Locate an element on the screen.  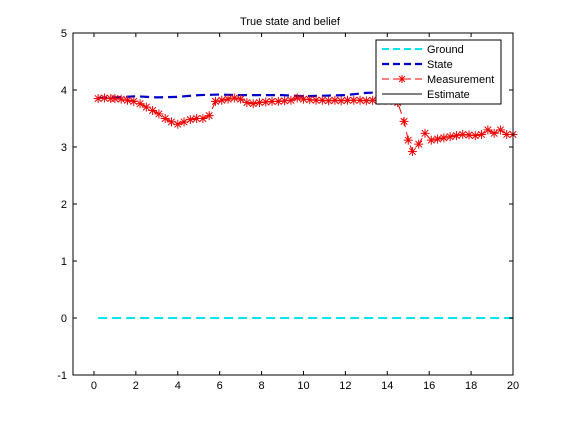
y-tick-label: 2 is located at coordinates (64, 205).